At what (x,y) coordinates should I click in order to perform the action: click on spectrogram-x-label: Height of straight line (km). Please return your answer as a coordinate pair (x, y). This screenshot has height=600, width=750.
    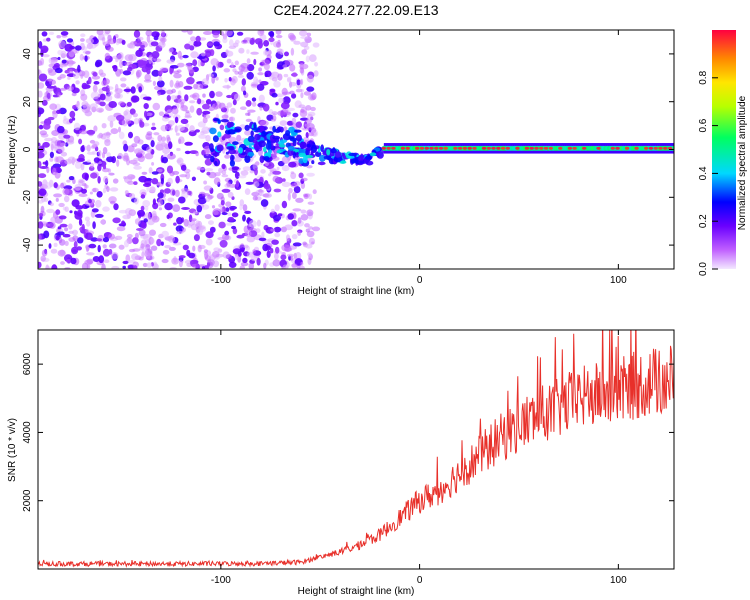
    Looking at the image, I should click on (356, 291).